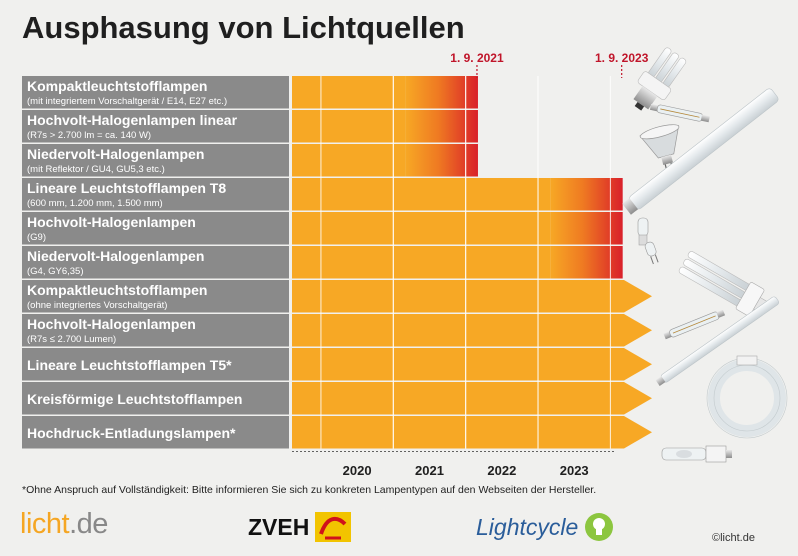 The height and width of the screenshot is (556, 798). What do you see at coordinates (134, 399) in the screenshot?
I see `row-label-name: Kreisförmige Leuchtstofflampen` at bounding box center [134, 399].